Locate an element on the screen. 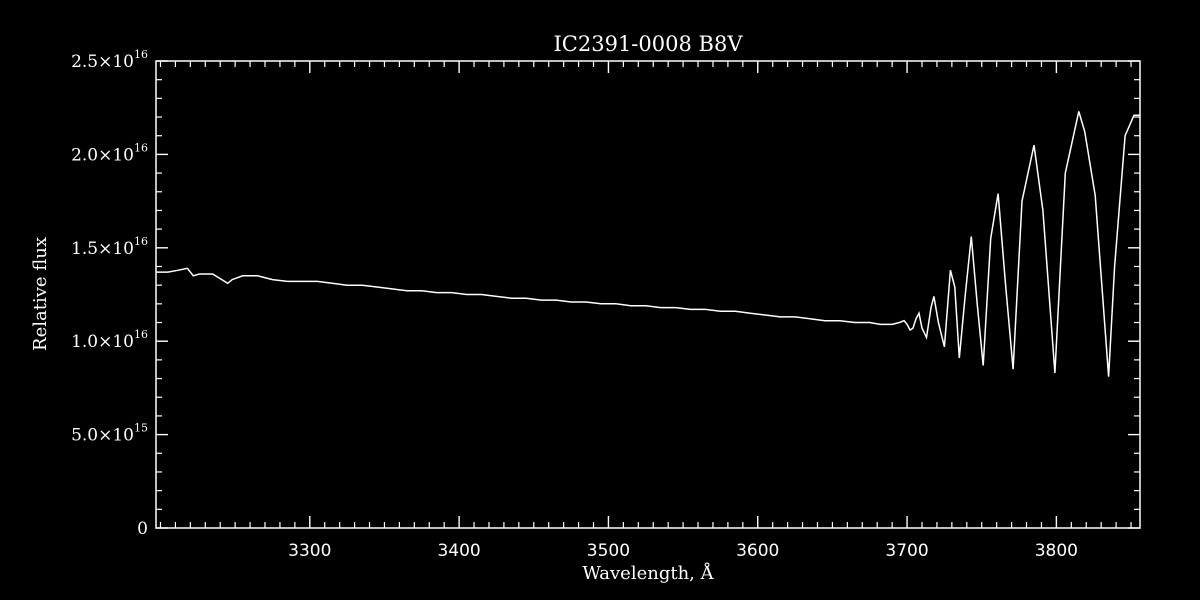 Image resolution: width=1200 pixels, height=600 pixels. y-tick-mantissa: 2.0×10 is located at coordinates (102, 155).